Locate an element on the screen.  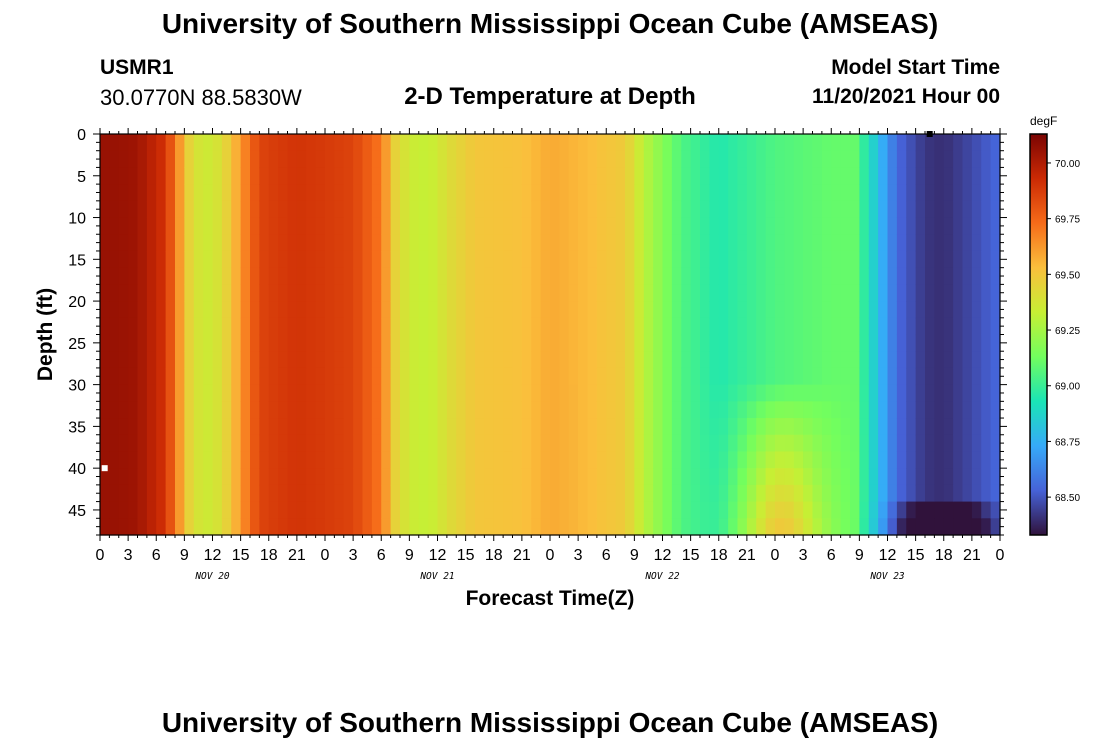
colorbar-tick-label: 69.25 is located at coordinates (1067, 331).